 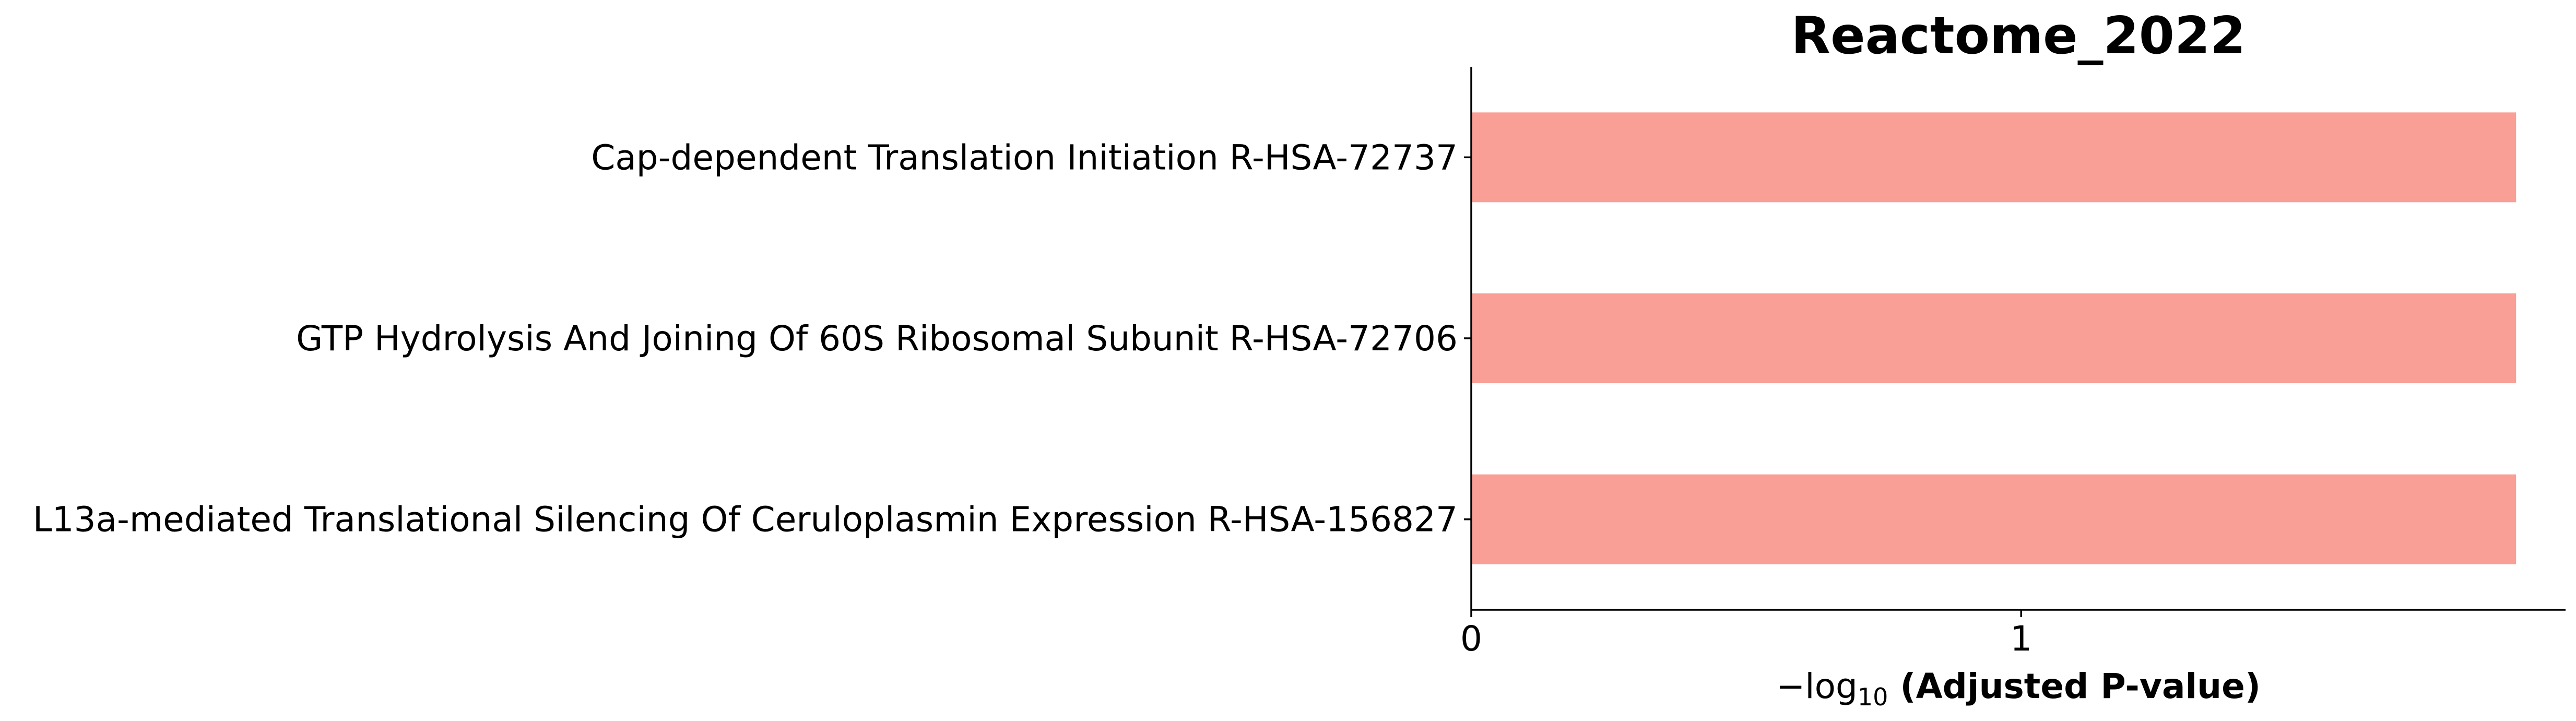 I want to click on x-tick-label-2: 1, so click(x=2021, y=639).